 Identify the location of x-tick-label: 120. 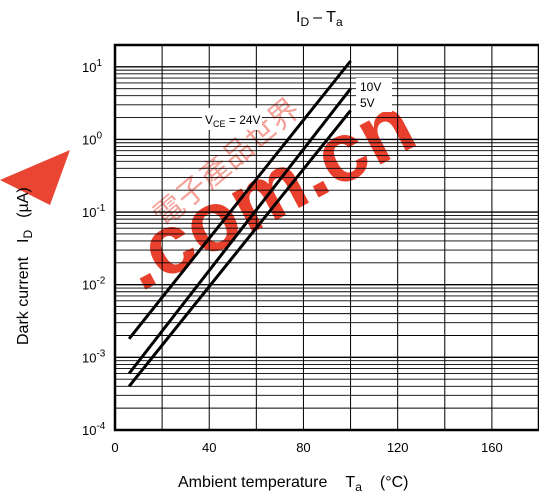
(398, 447).